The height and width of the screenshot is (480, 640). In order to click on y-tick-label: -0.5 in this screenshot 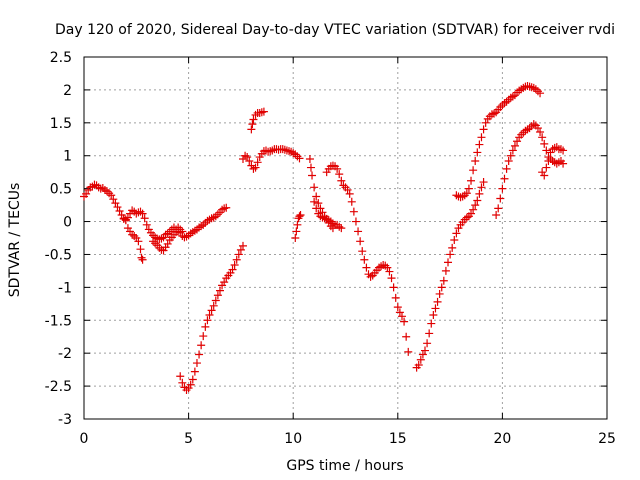, I will do `click(58, 255)`.